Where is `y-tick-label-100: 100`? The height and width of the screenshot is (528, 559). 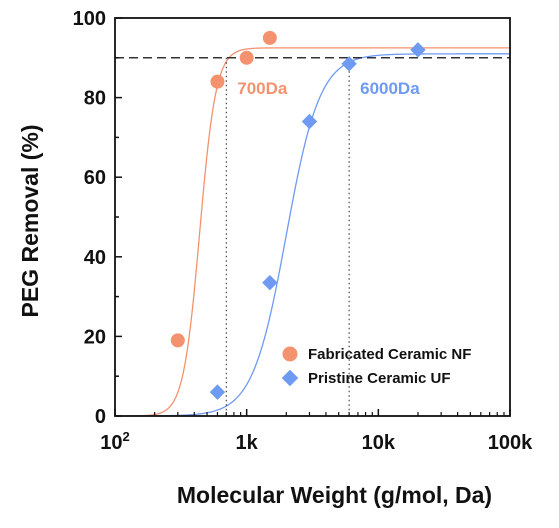 y-tick-label-100: 100 is located at coordinates (89, 19).